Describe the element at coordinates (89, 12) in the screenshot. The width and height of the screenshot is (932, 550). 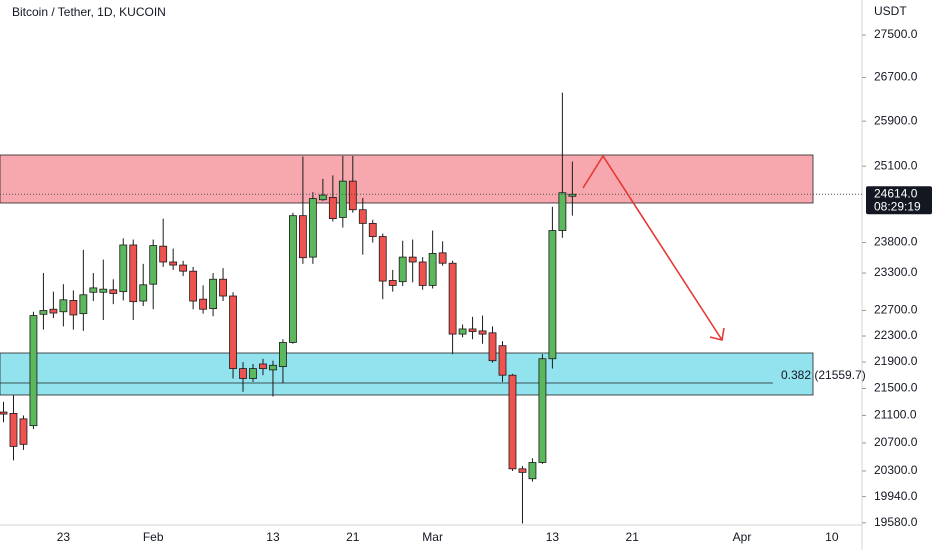
I see `chart-title: Bitcoin / Tether, 1D, KUCOIN` at that location.